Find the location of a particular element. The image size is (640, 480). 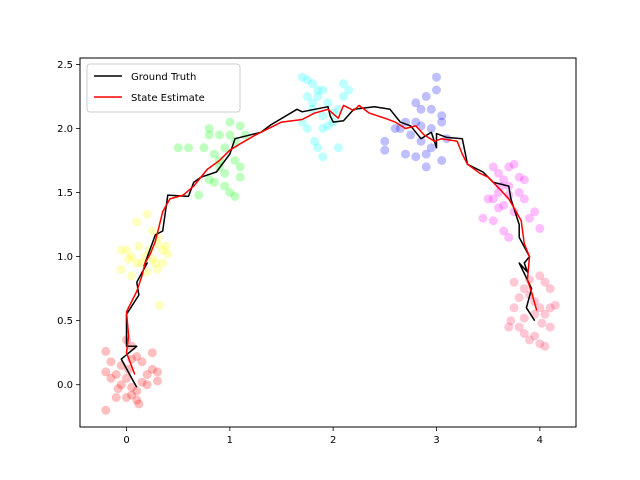

legend-label-ground-truth: Ground Truth is located at coordinates (163, 77).